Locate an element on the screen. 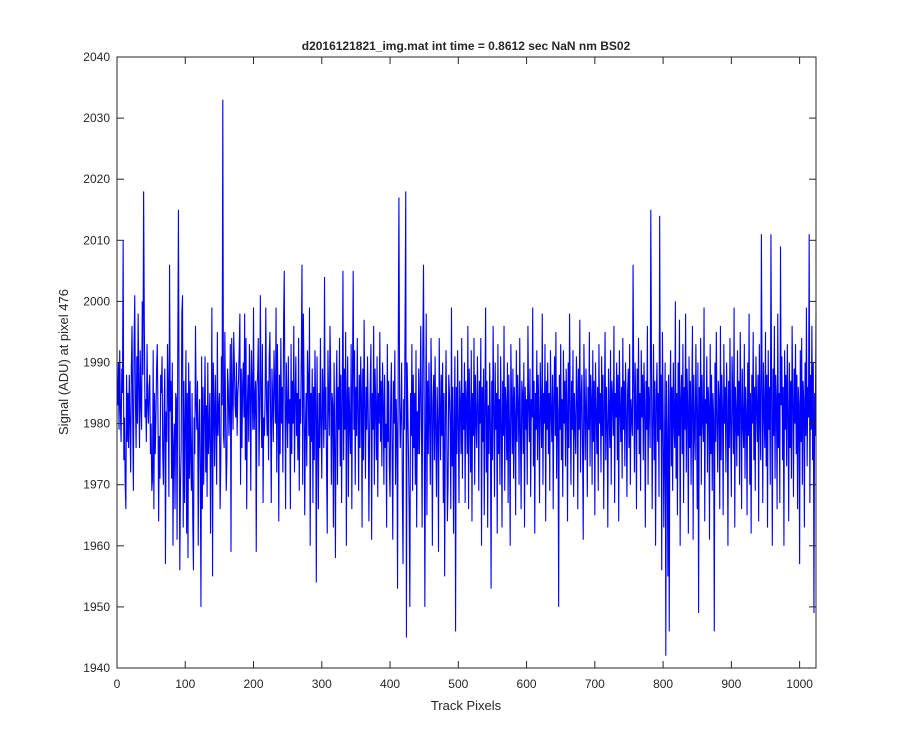  y-tick-label: 1970 is located at coordinates (96, 485).